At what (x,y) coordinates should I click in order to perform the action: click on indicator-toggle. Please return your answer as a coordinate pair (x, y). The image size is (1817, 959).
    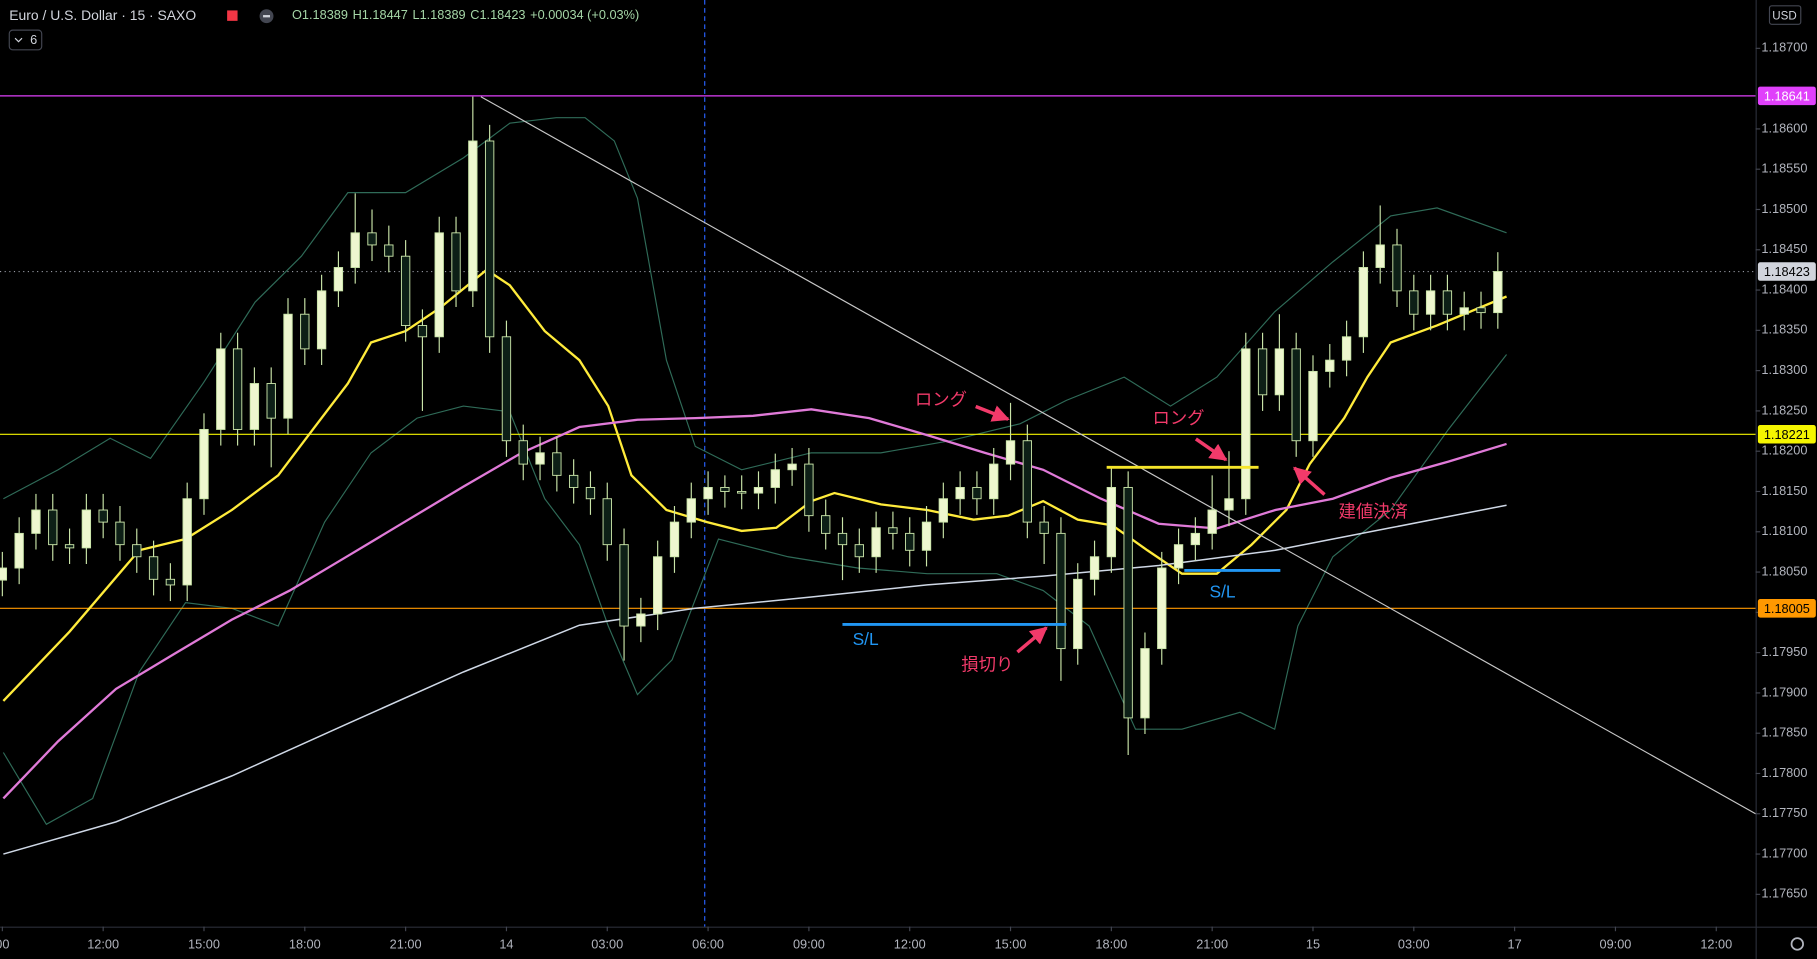
    Looking at the image, I should click on (25, 40).